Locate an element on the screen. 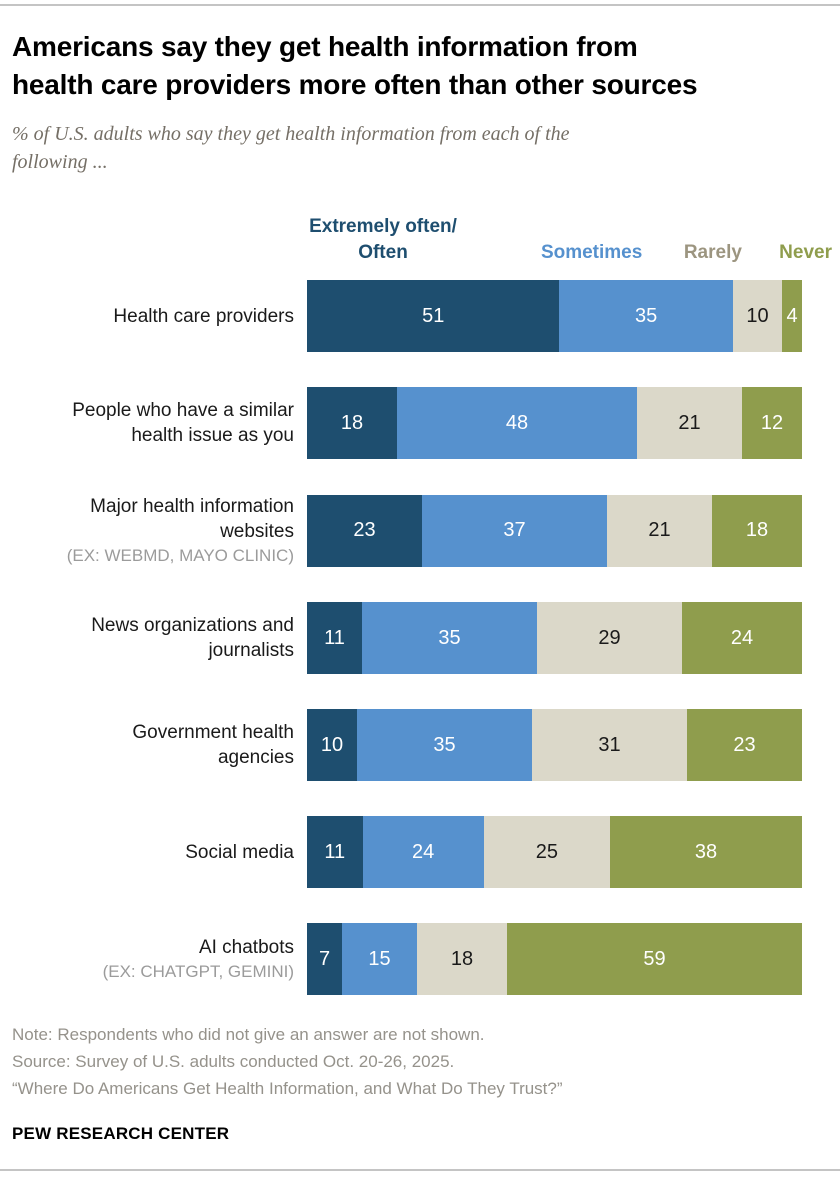 The image size is (840, 1178). stacked-bar: 18 48 21 12 is located at coordinates (554, 423).